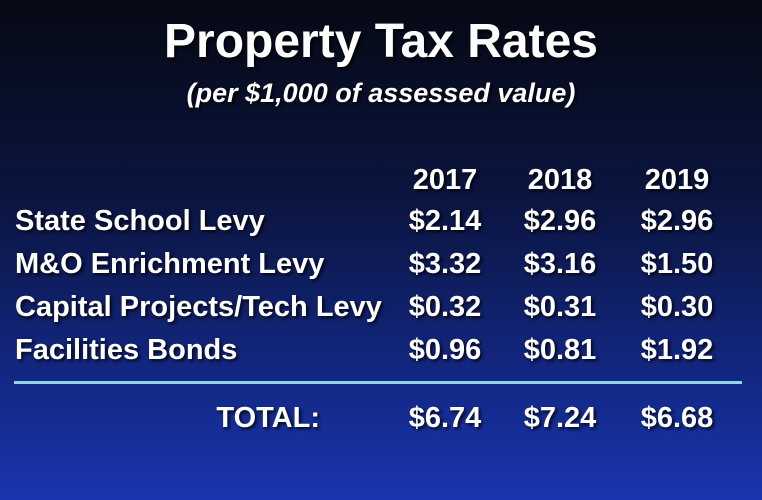 This screenshot has height=500, width=762. What do you see at coordinates (560, 418) in the screenshot?
I see `total-value: $7.24` at bounding box center [560, 418].